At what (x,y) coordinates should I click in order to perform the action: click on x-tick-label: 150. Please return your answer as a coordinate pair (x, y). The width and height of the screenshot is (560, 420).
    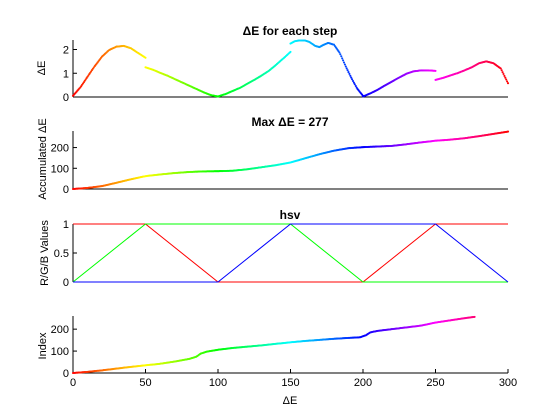
    Looking at the image, I should click on (290, 383).